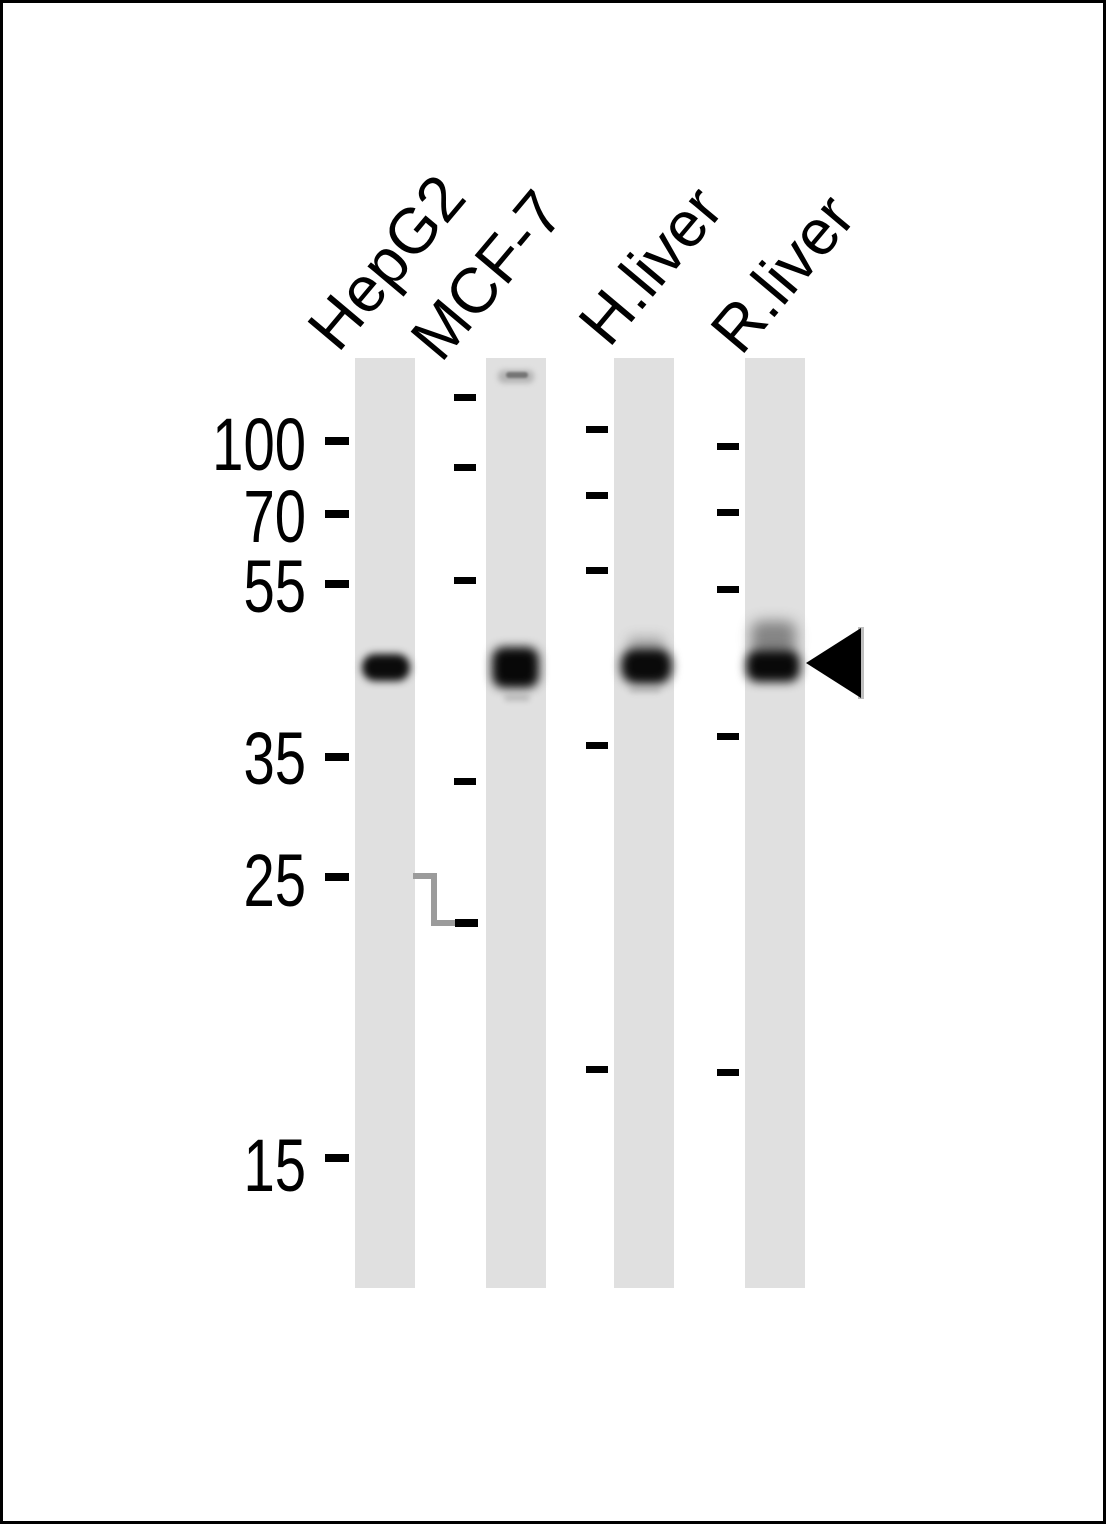 The width and height of the screenshot is (1106, 1524). I want to click on marker-artifact-tick, so click(466, 923).